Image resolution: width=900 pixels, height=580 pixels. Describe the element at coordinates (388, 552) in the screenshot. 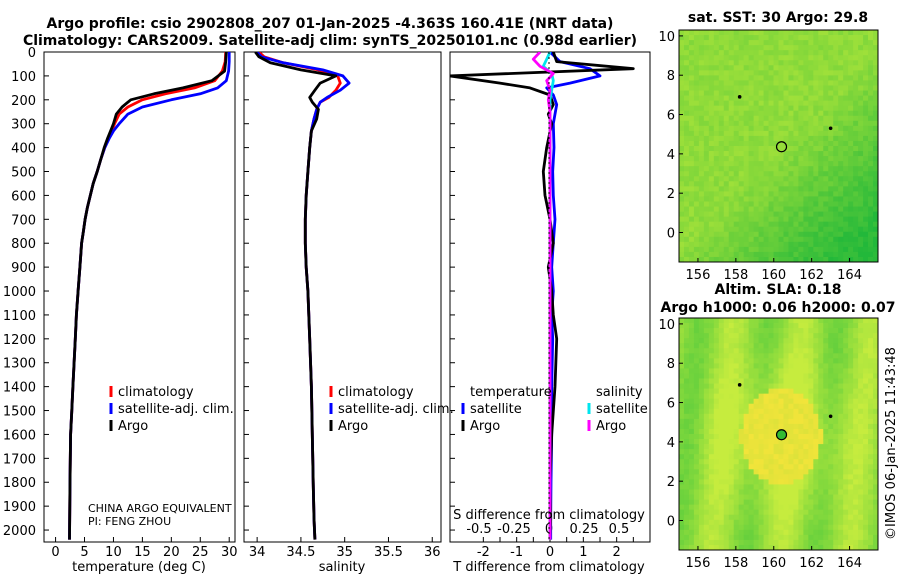

I see `x-tick-label: 35.5` at that location.